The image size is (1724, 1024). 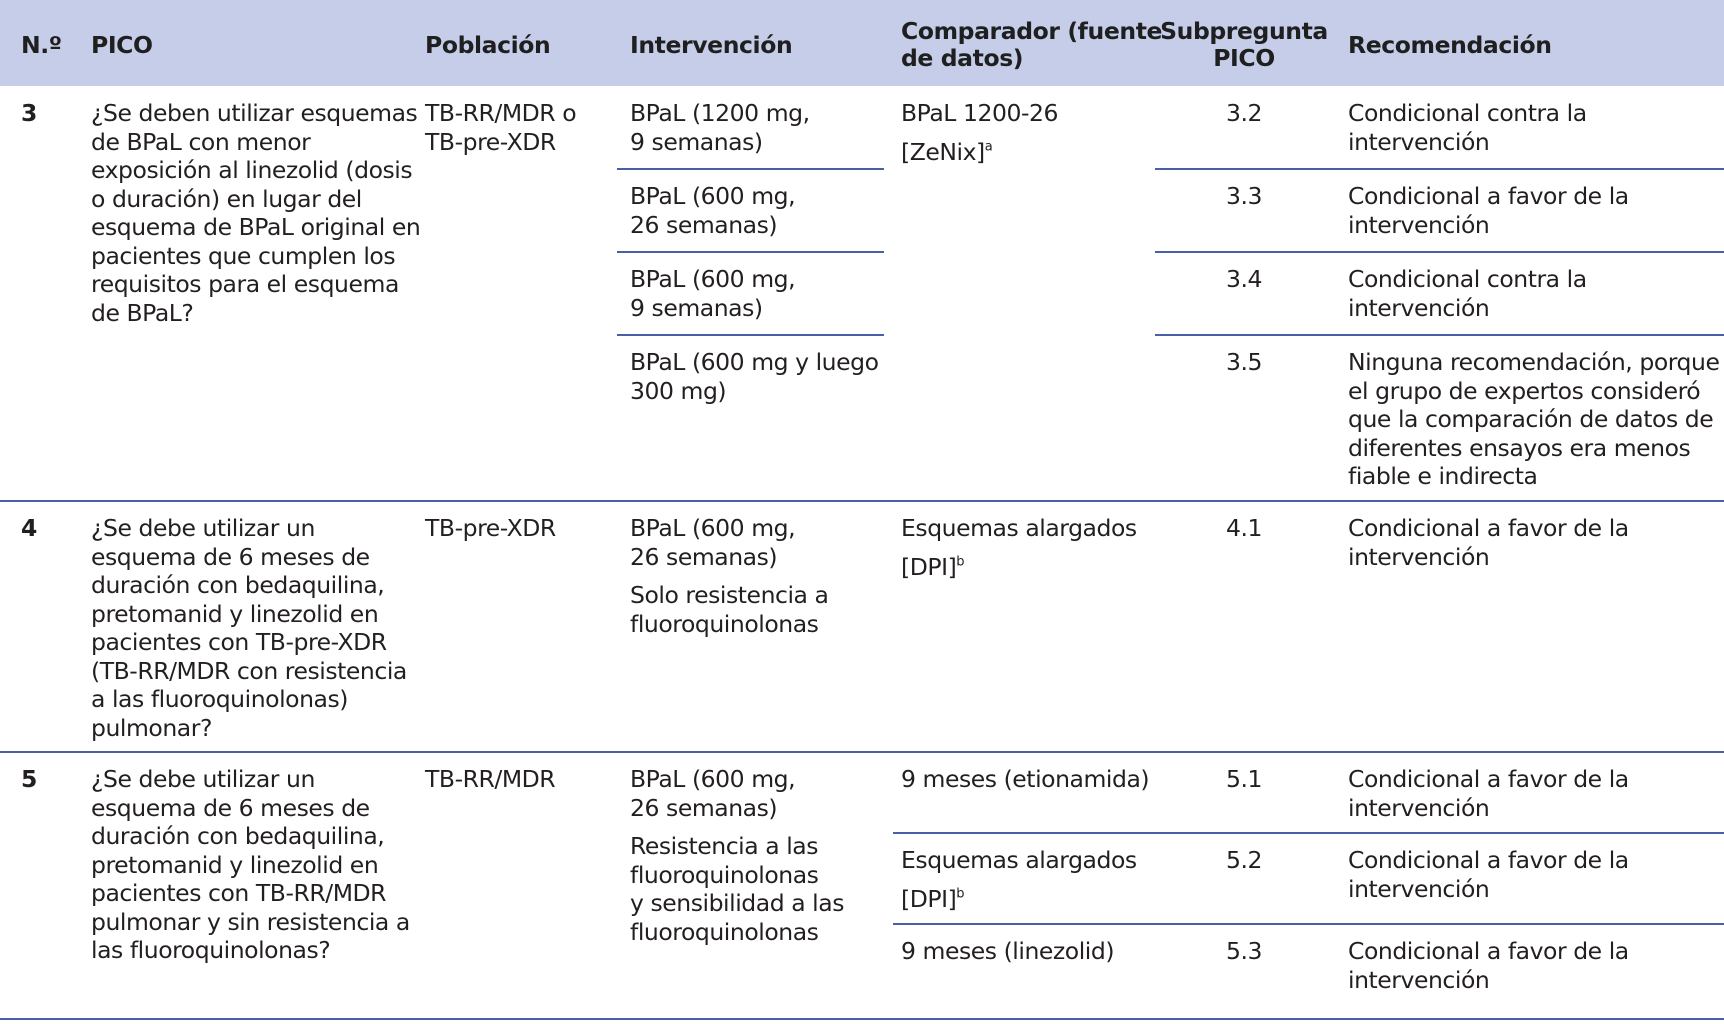 What do you see at coordinates (122, 45) in the screenshot?
I see `header-pico: PICO` at bounding box center [122, 45].